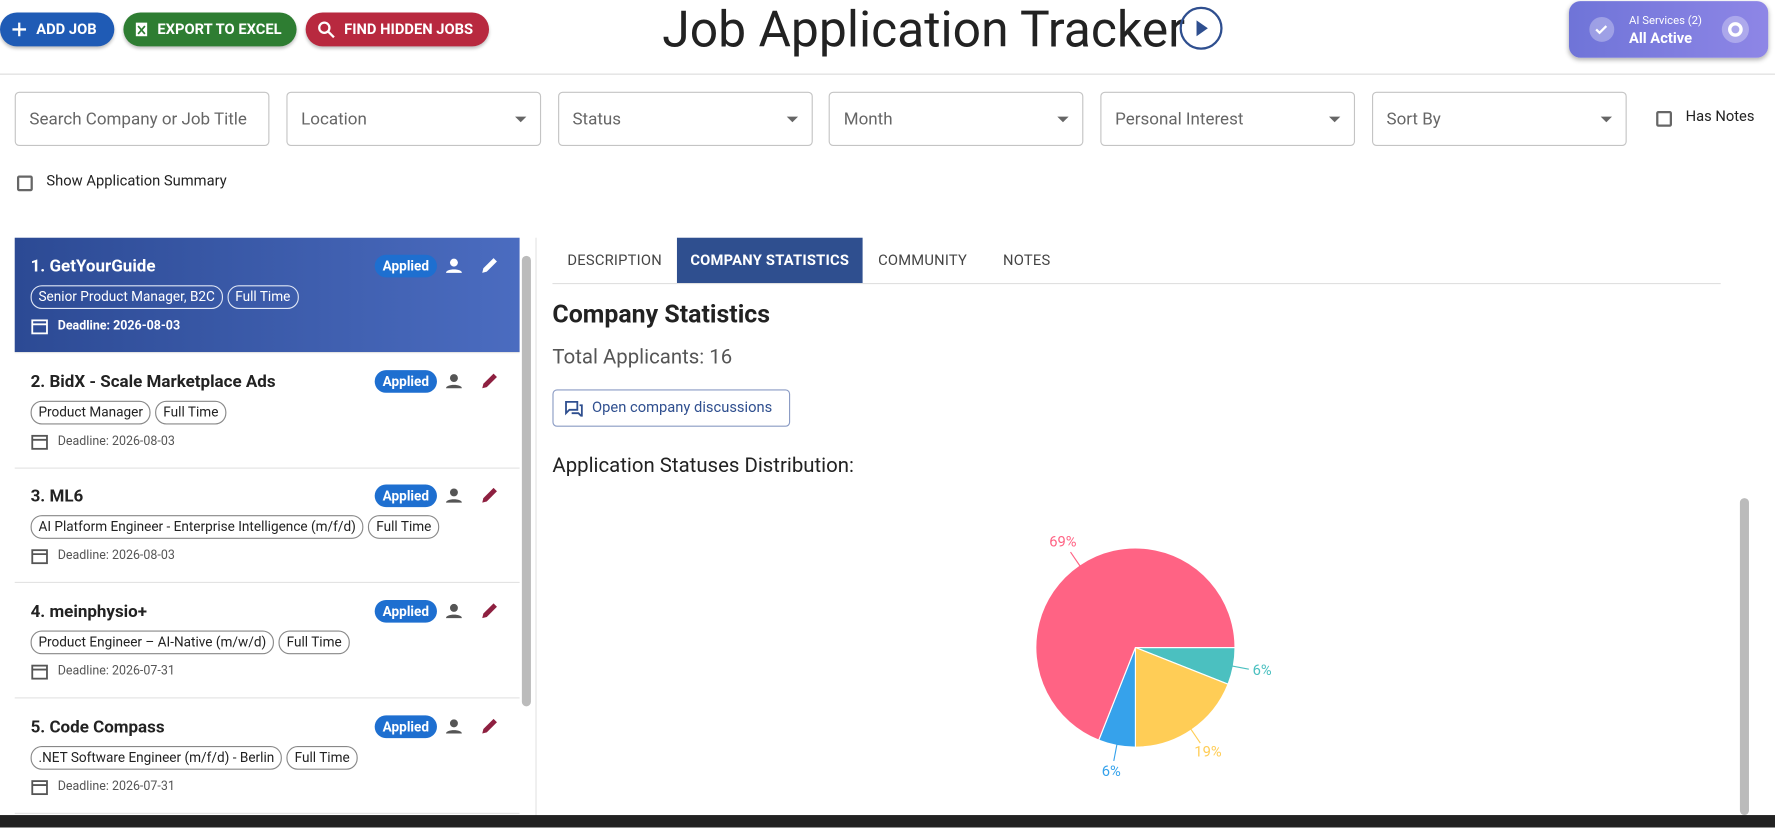 This screenshot has width=1775, height=828. Describe the element at coordinates (128, 412) in the screenshot. I see `tags: Product Manager Full Time` at that location.